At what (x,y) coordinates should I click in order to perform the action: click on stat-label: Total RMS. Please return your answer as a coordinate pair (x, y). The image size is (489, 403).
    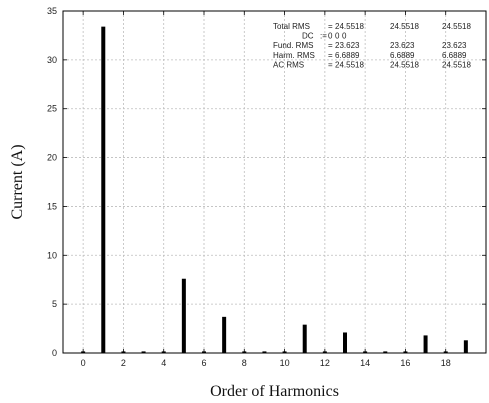
    Looking at the image, I should click on (291, 26).